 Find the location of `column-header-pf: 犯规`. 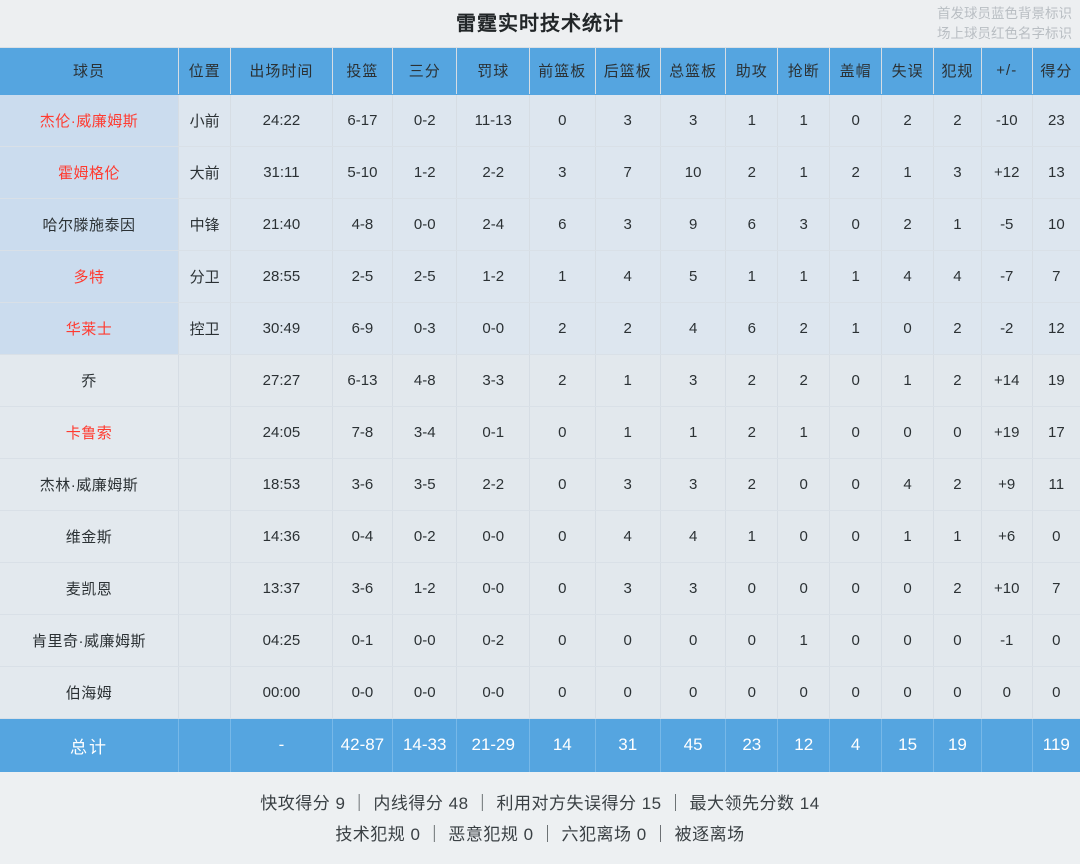

column-header-pf: 犯规 is located at coordinates (957, 71).